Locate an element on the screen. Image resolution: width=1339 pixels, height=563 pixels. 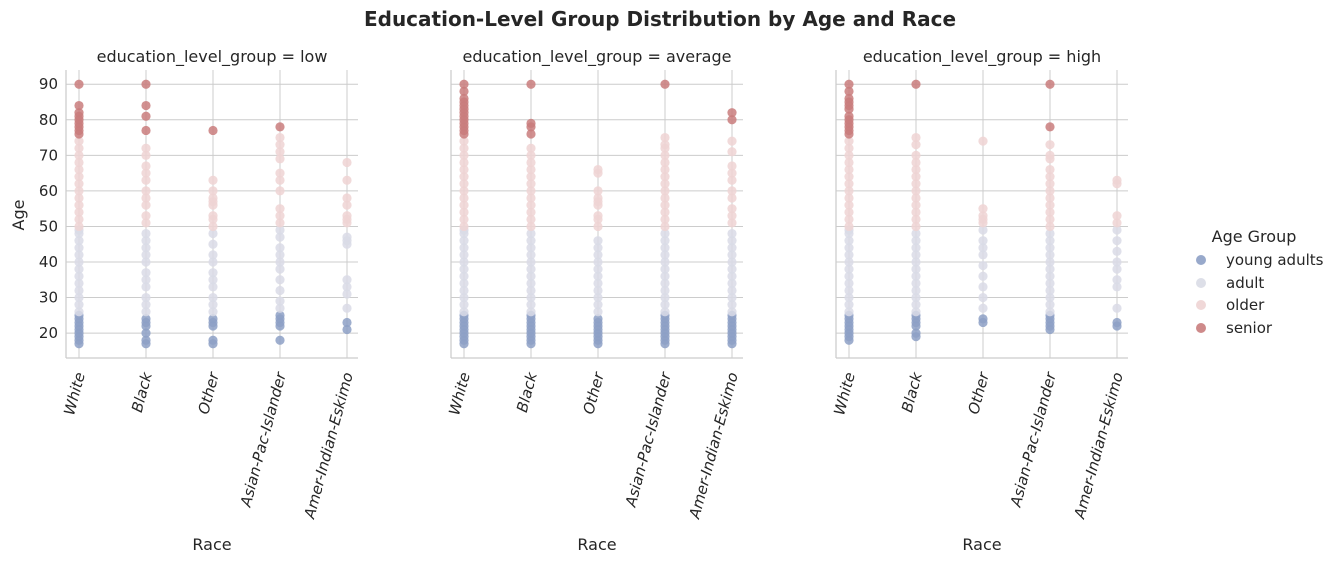
y-tick-label: 40 is located at coordinates (48, 262).